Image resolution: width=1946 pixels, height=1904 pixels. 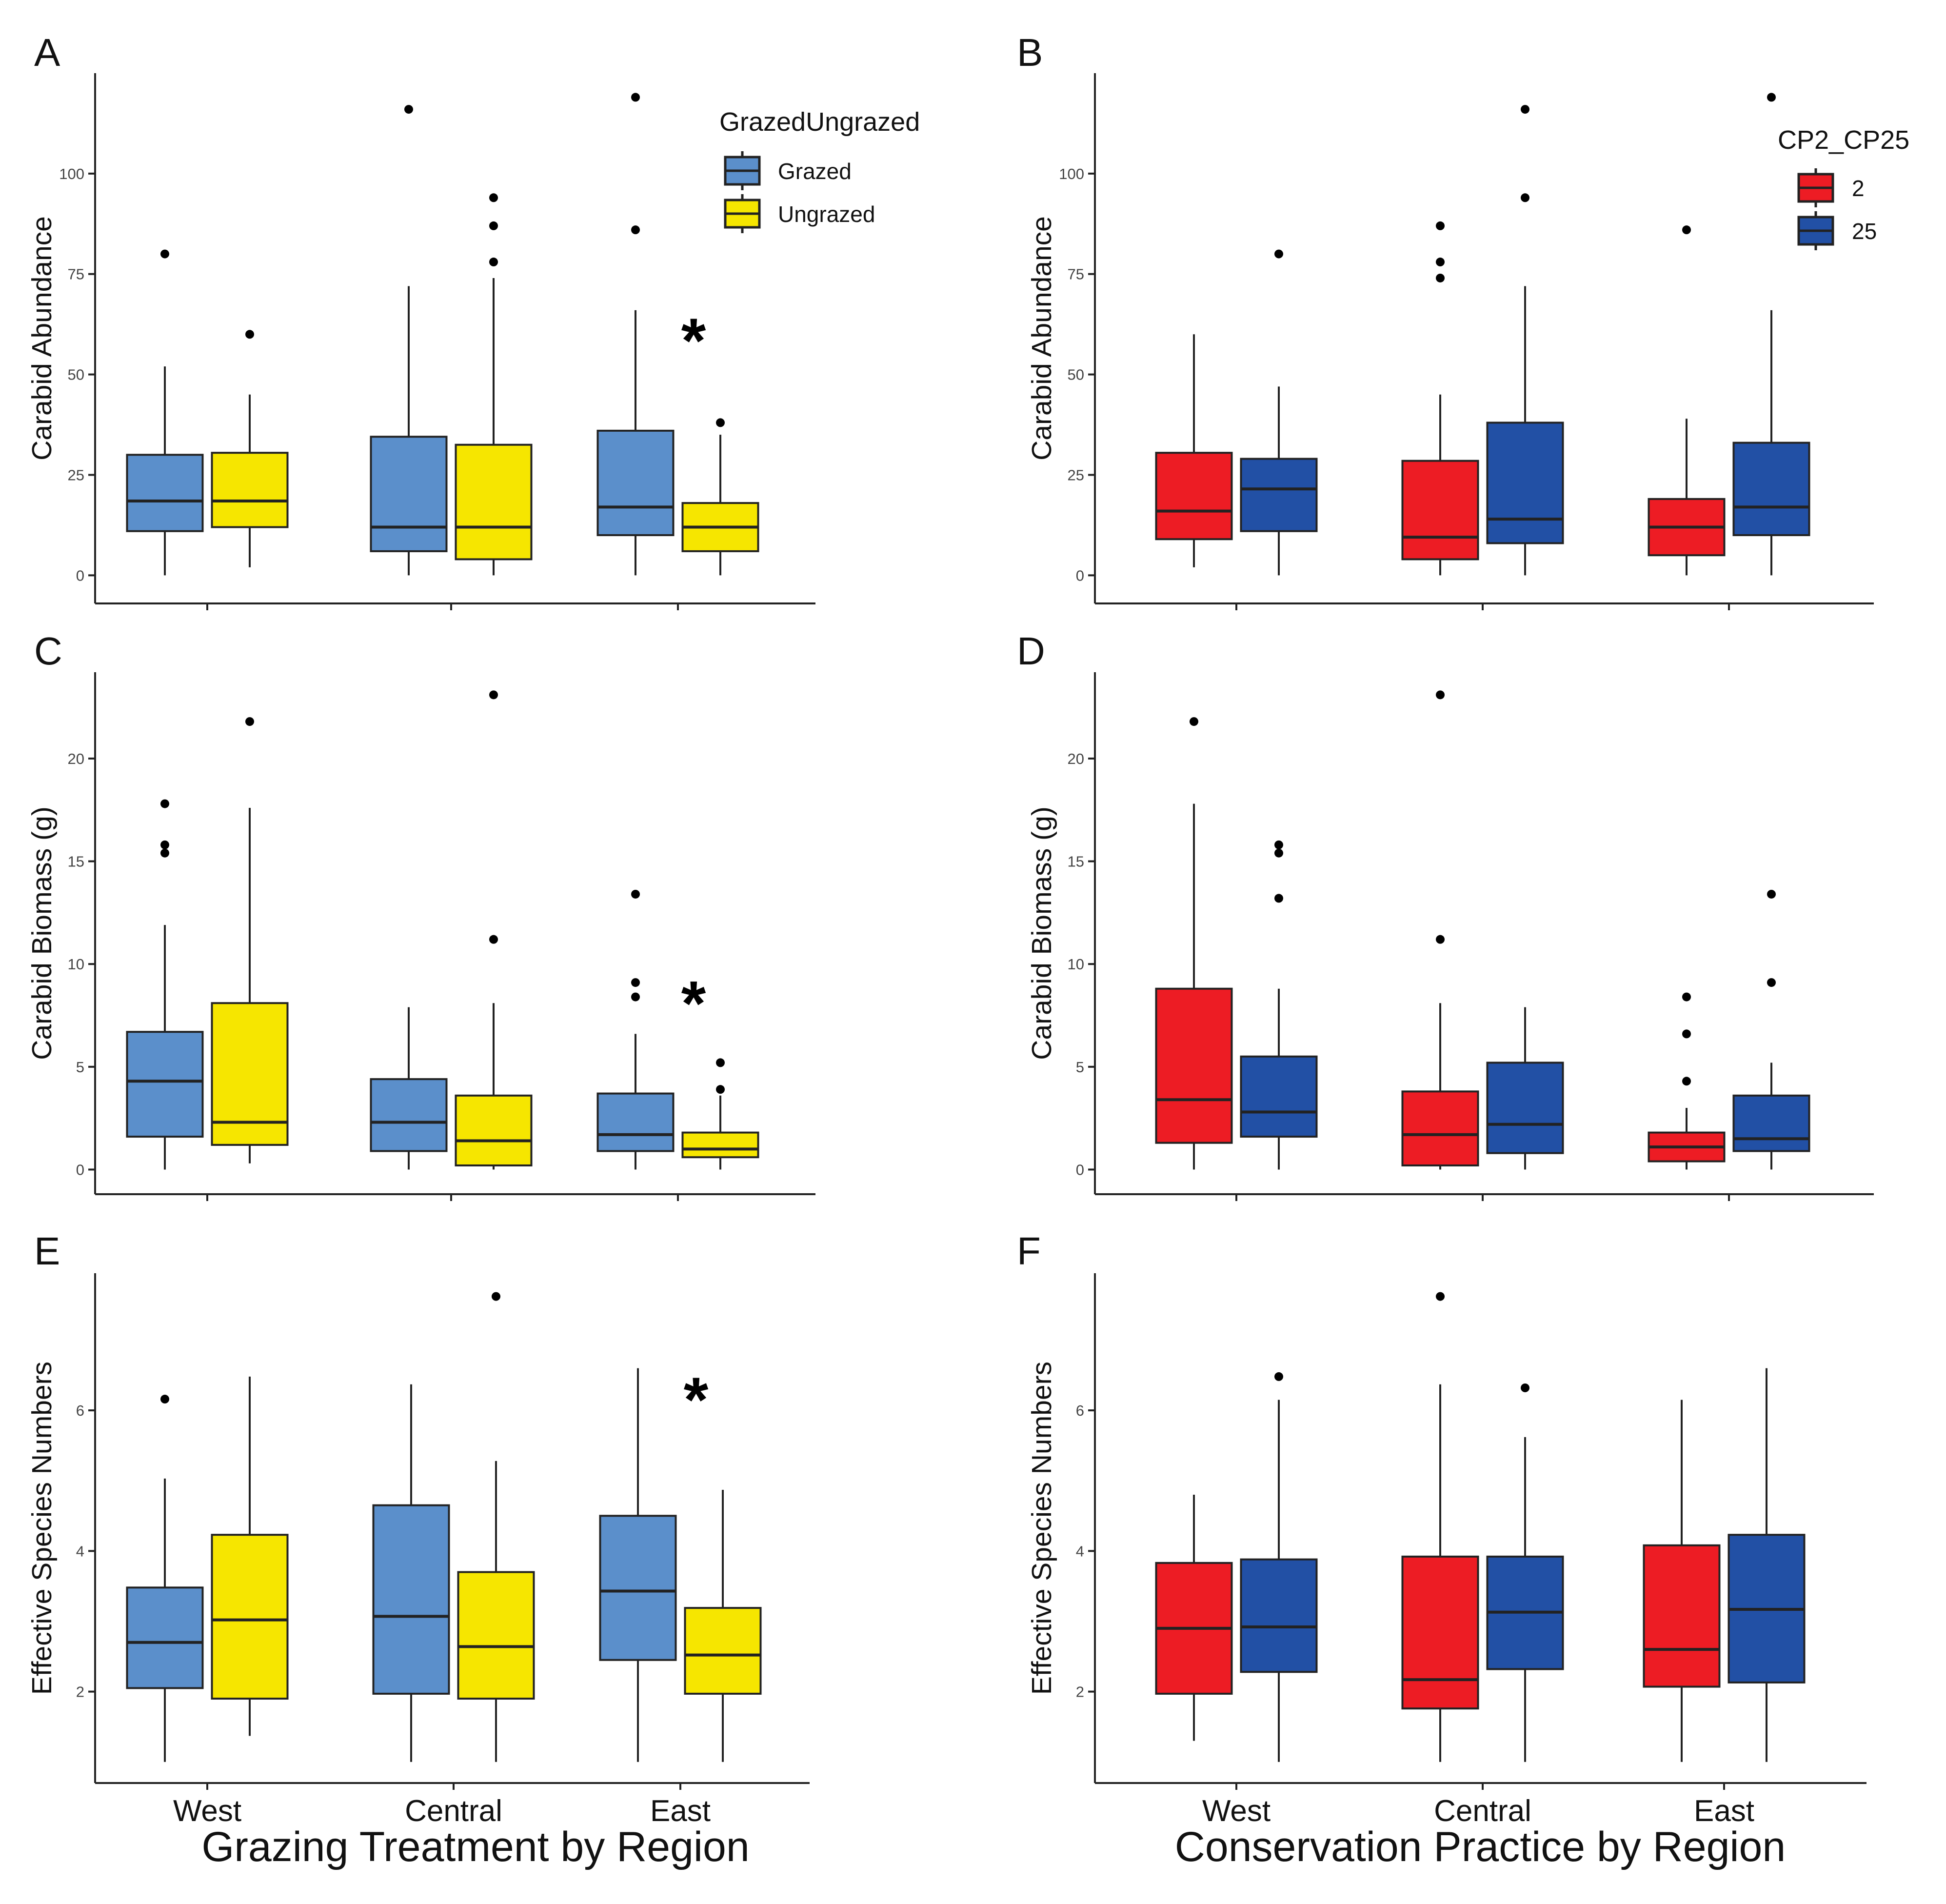 I want to click on x-tick-label-E-0: West, so click(x=207, y=1811).